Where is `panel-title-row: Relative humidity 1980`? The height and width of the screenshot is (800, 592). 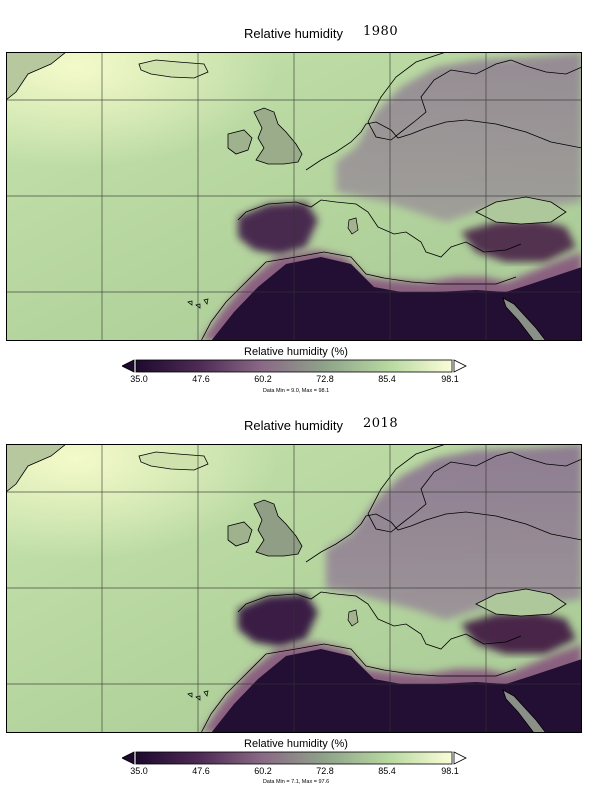
panel-title-row: Relative humidity 1980 is located at coordinates (296, 33).